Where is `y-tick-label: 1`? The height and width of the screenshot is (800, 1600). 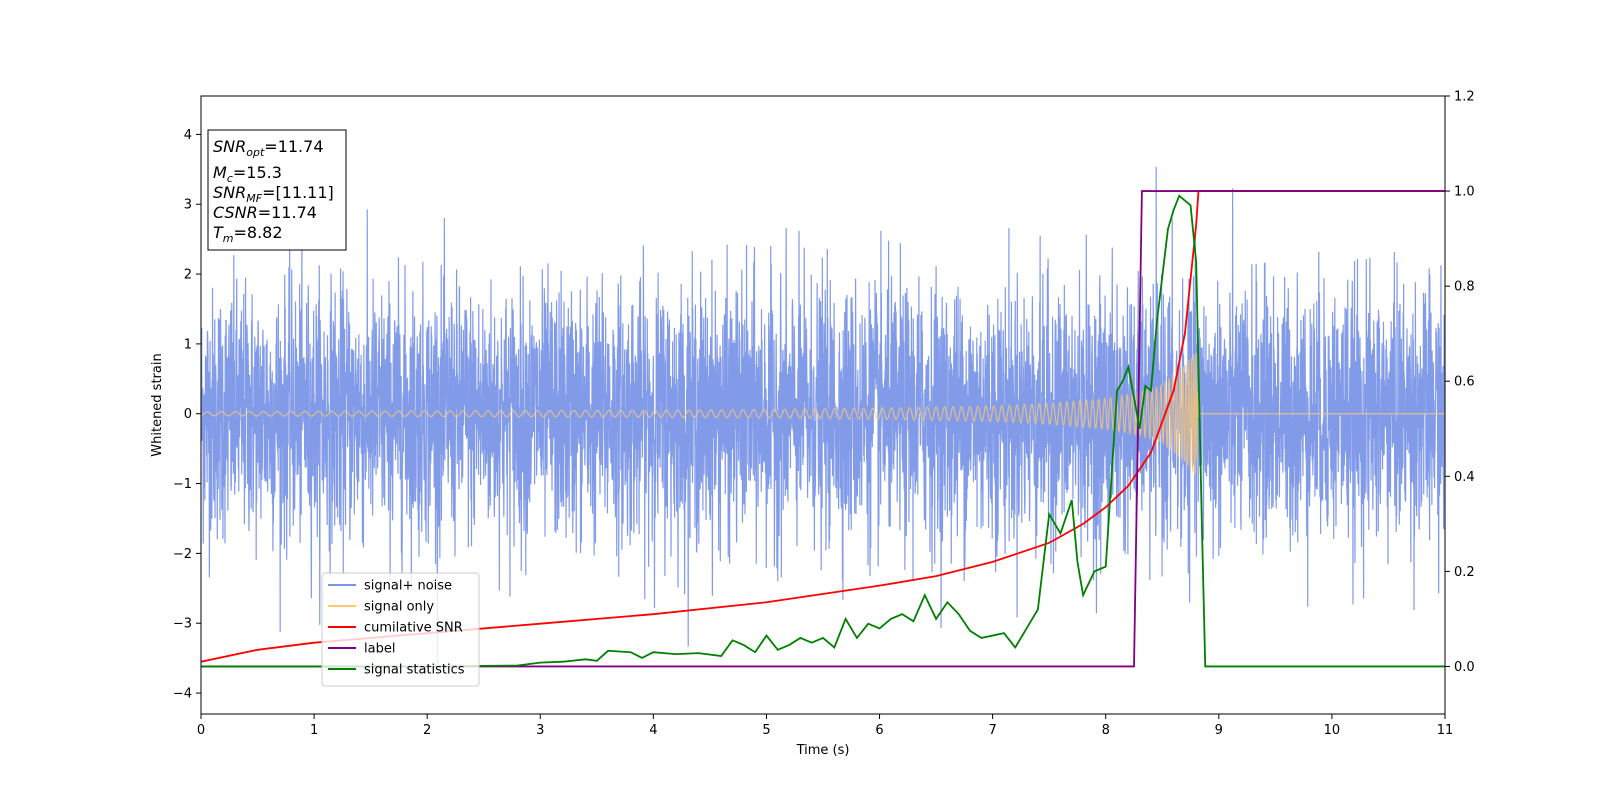 y-tick-label: 1 is located at coordinates (188, 344).